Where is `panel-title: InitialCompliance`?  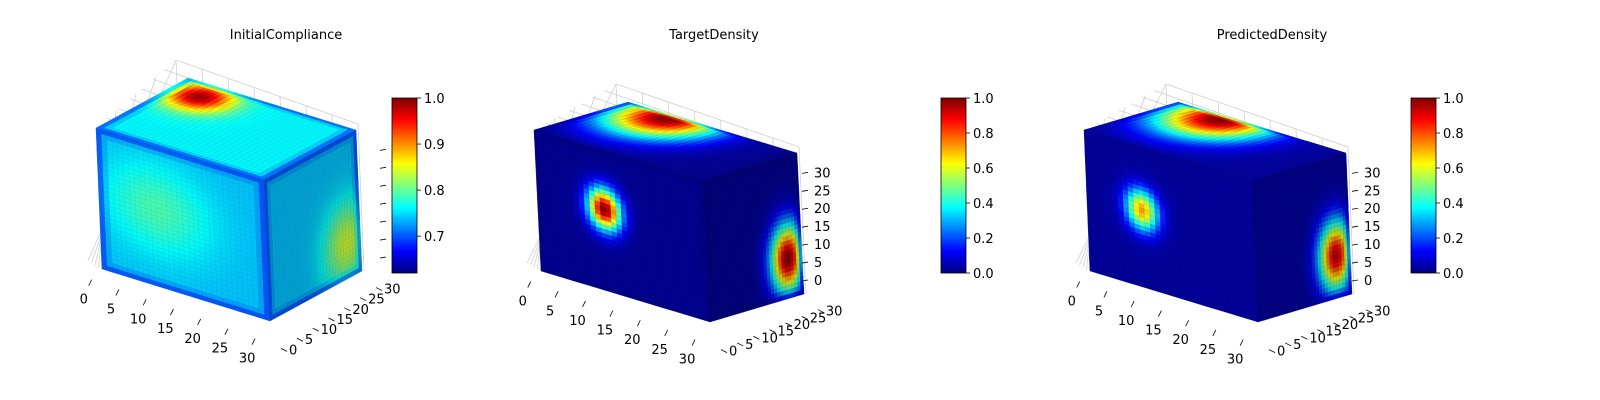 panel-title: InitialCompliance is located at coordinates (286, 35).